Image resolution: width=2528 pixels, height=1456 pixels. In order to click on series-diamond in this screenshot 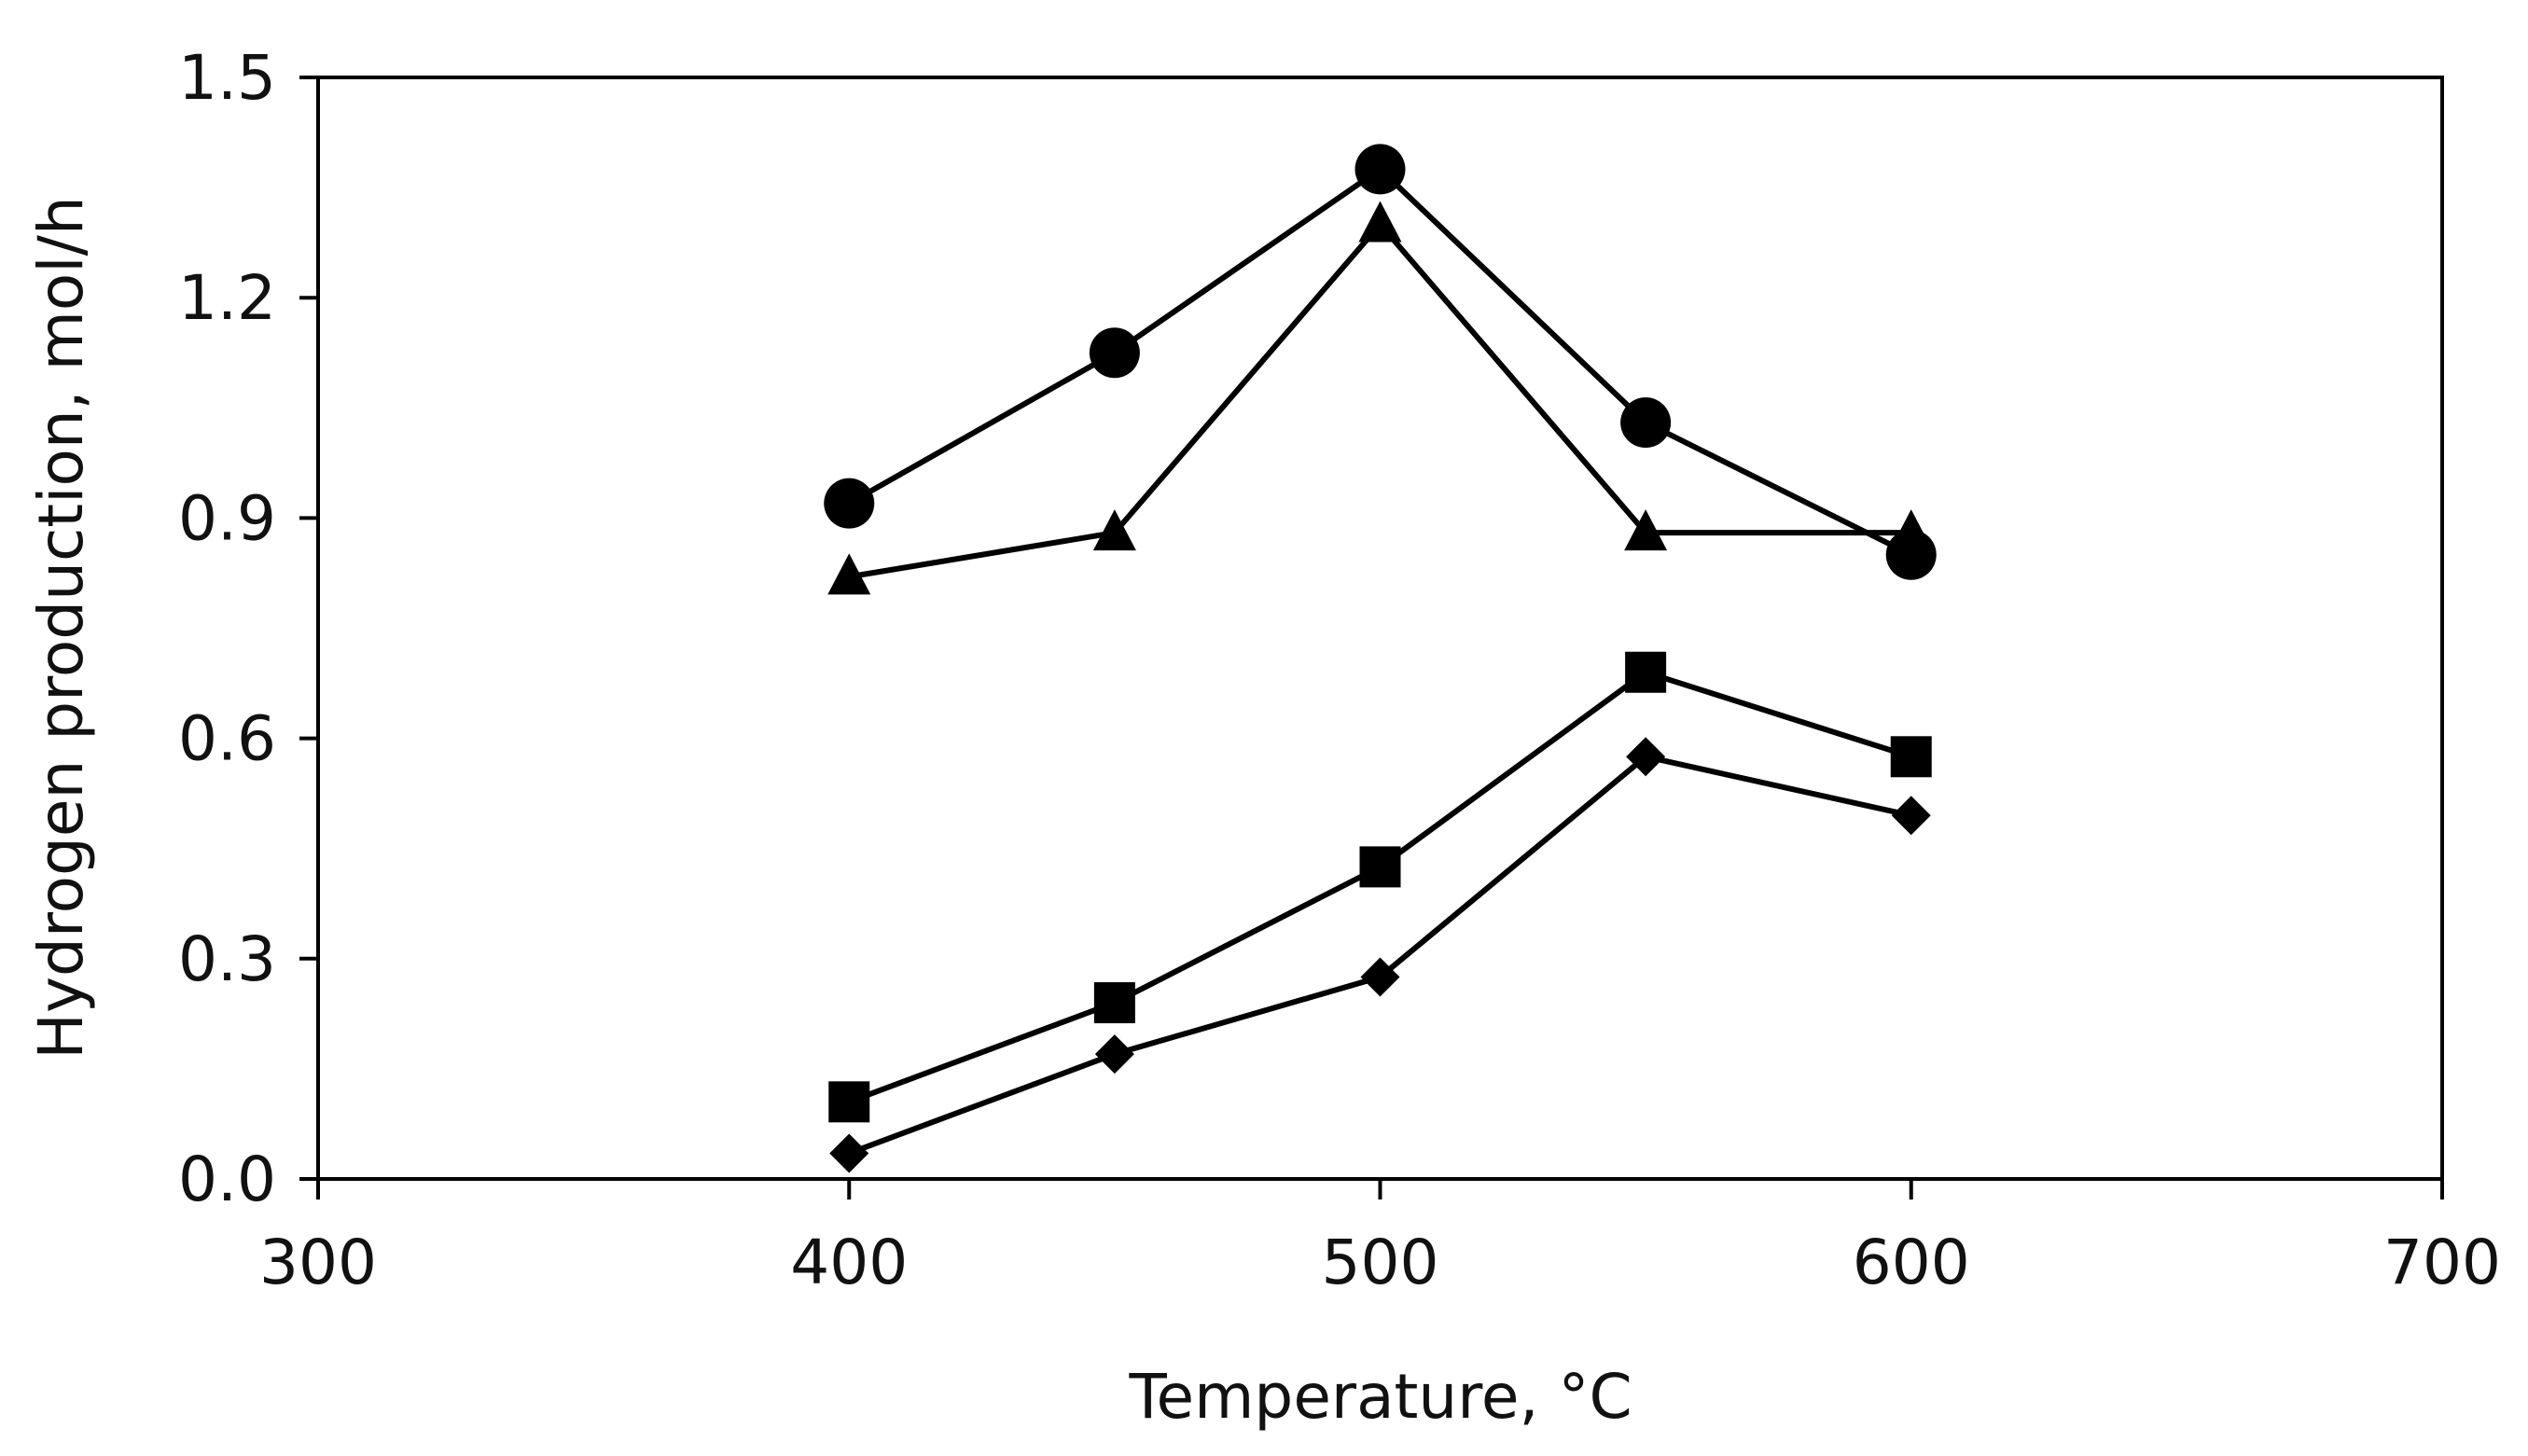, I will do `click(1380, 955)`.